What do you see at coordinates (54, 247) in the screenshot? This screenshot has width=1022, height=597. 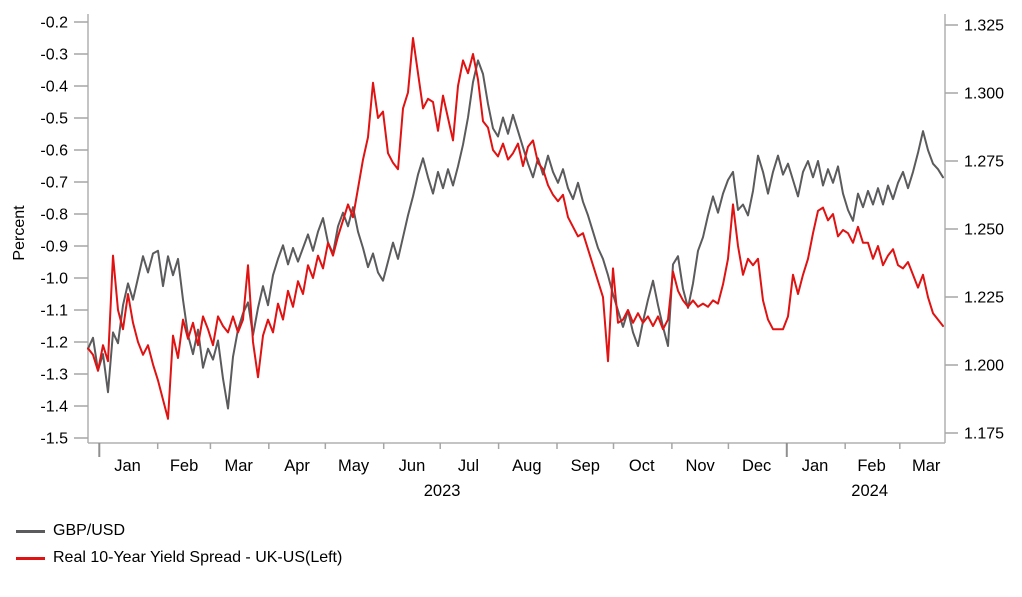 I see `left-axis-tick-label: -0.9` at bounding box center [54, 247].